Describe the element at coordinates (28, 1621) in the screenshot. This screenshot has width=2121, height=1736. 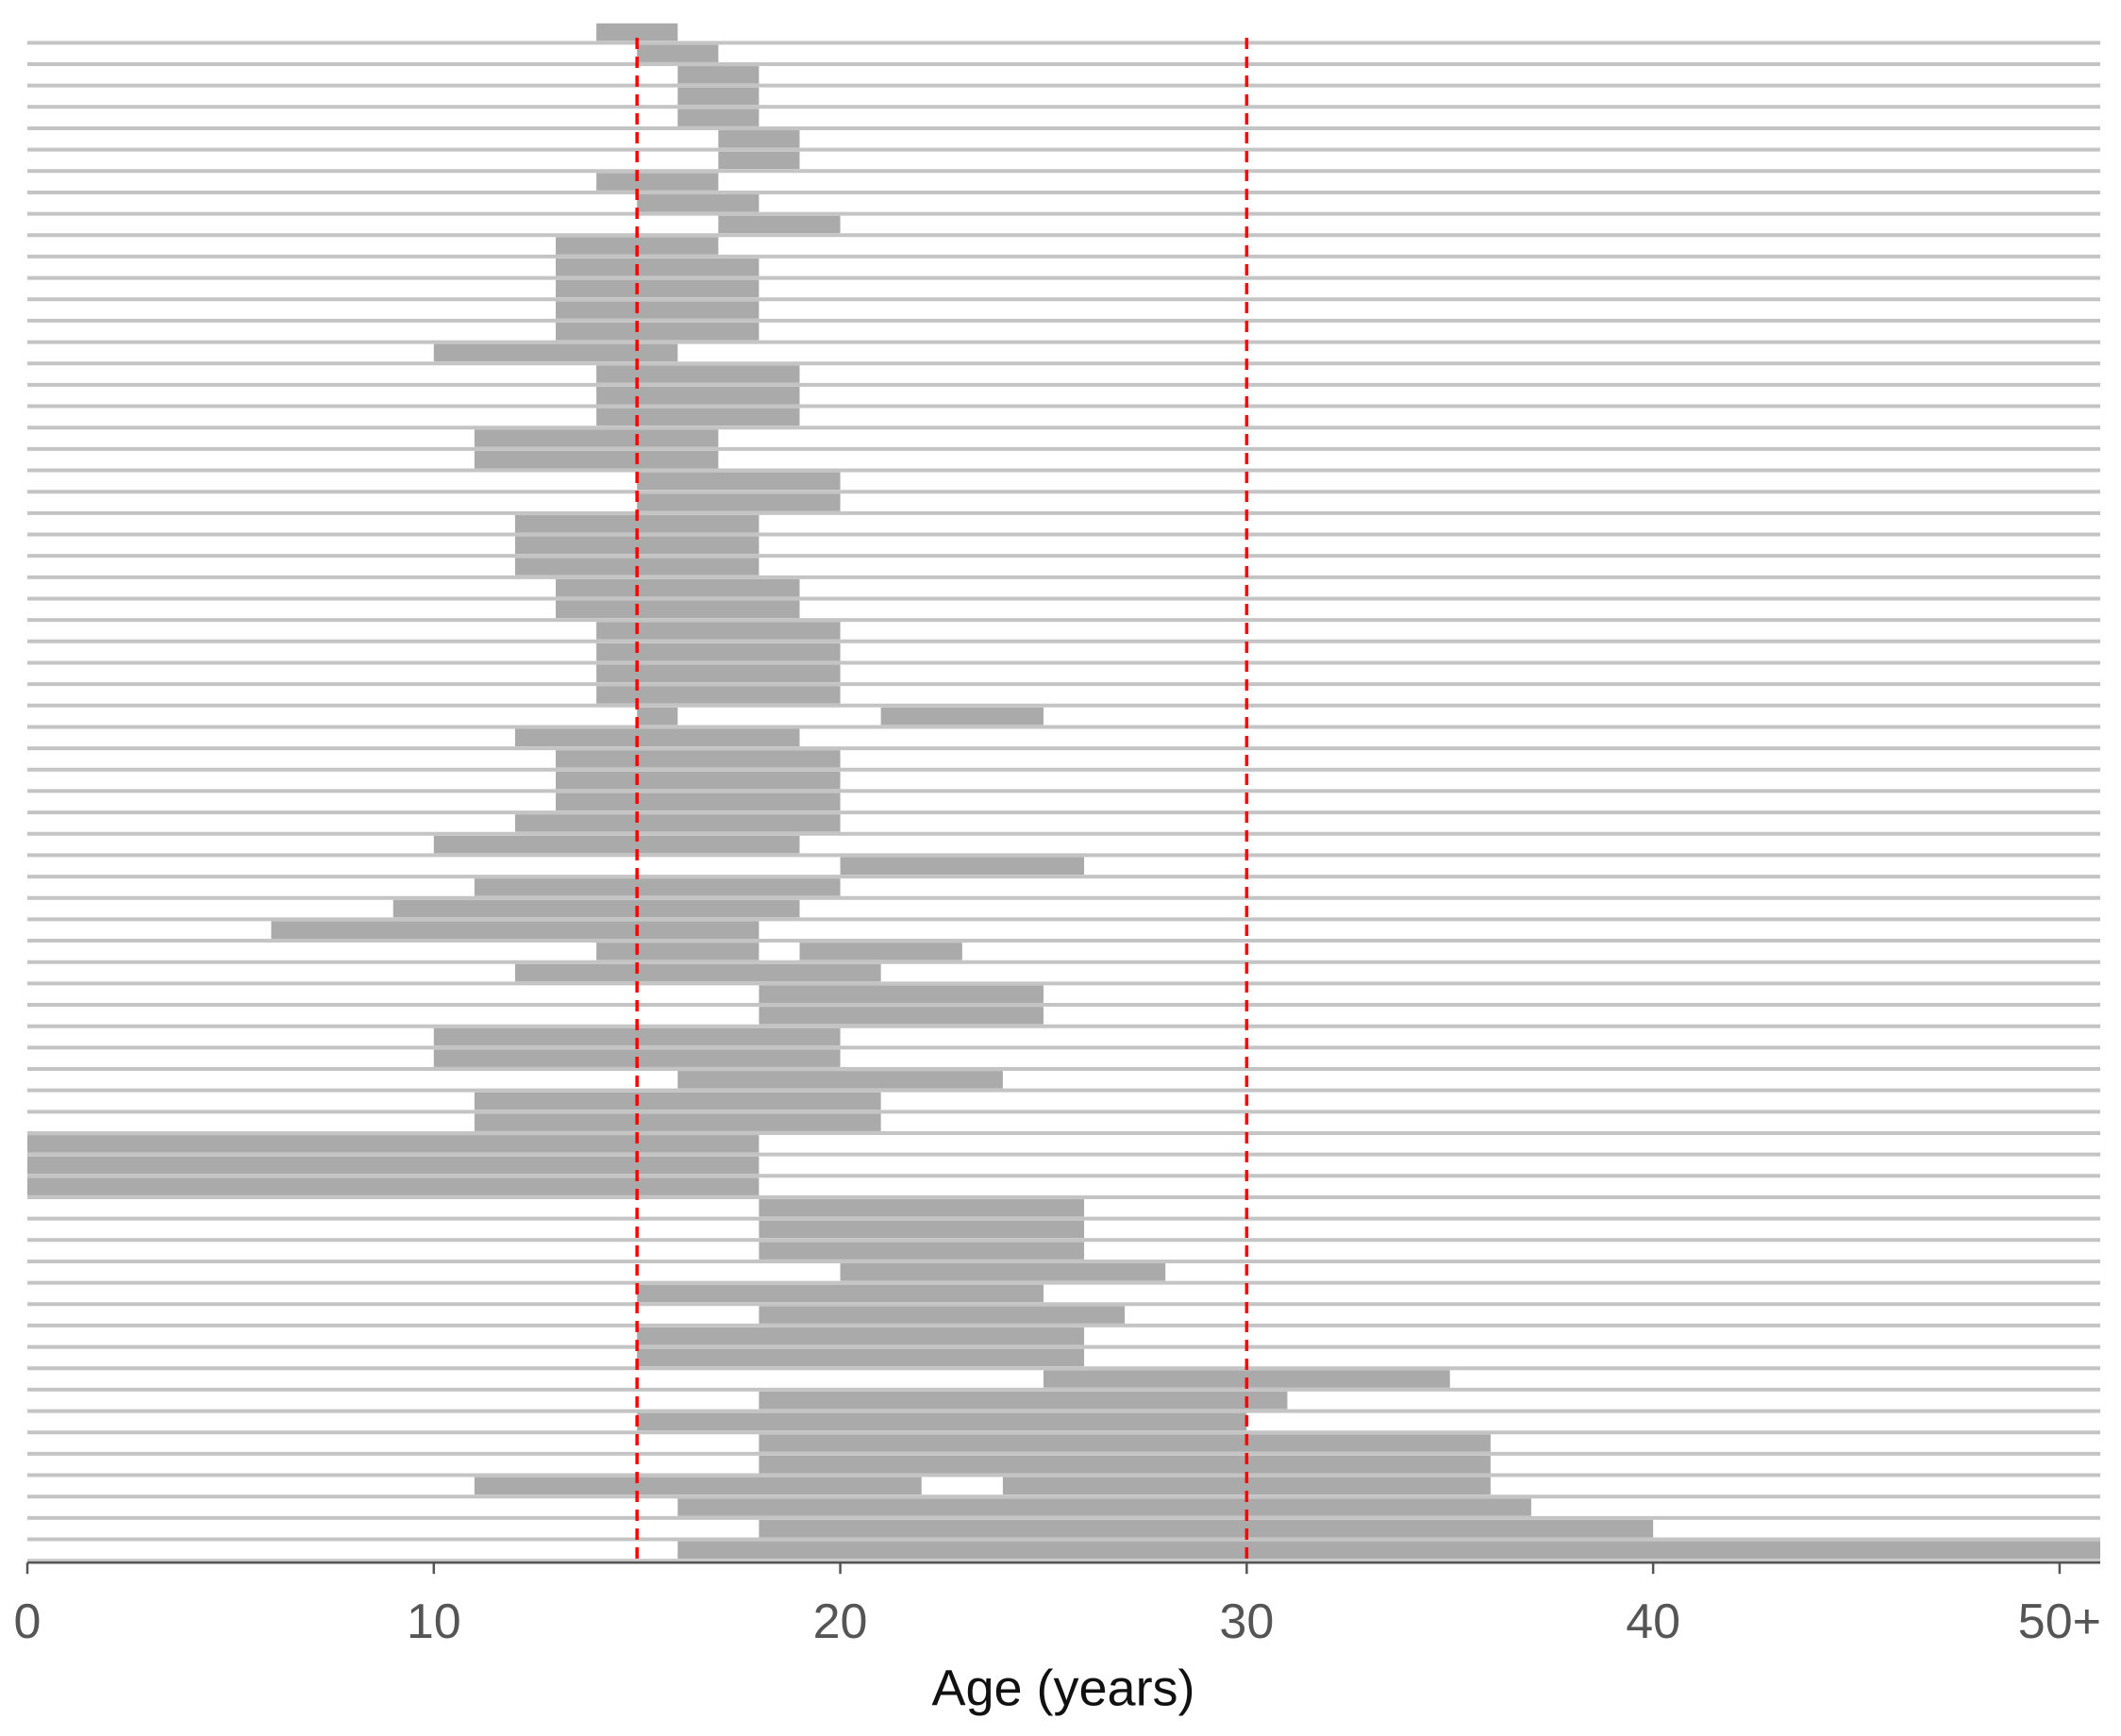
I see `x-tick-label: 0` at that location.